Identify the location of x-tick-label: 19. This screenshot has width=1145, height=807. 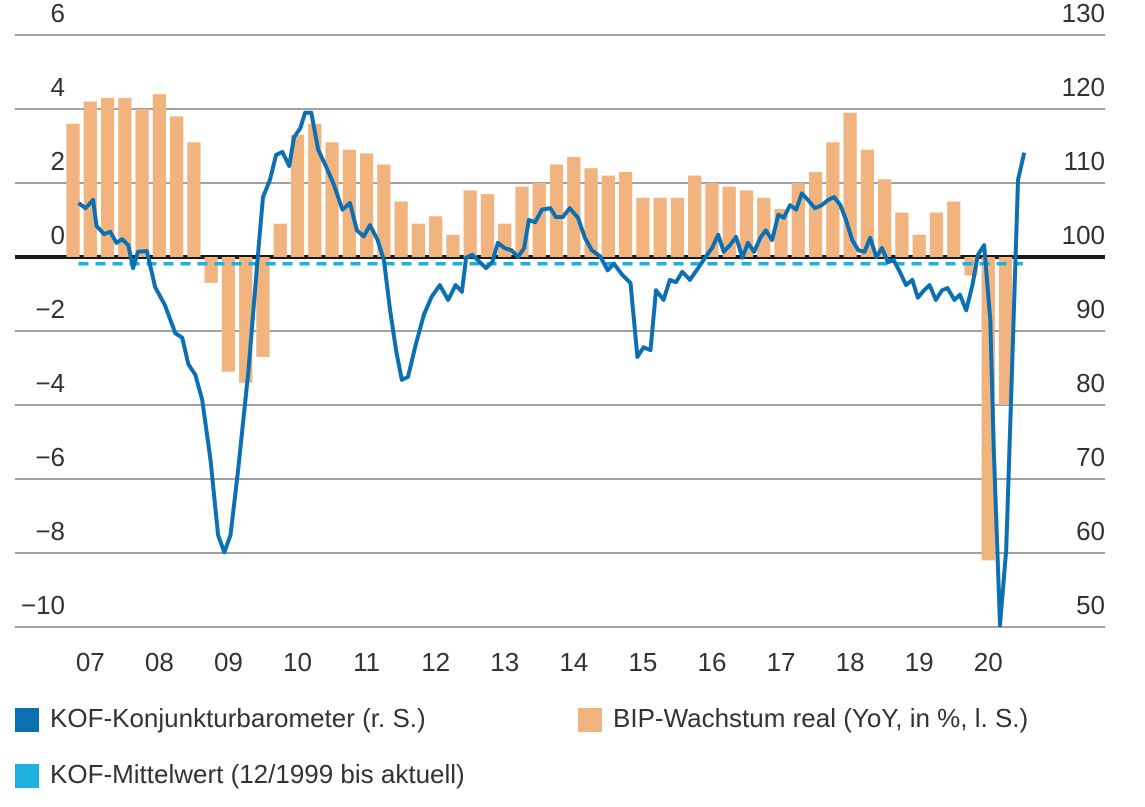
(919, 662).